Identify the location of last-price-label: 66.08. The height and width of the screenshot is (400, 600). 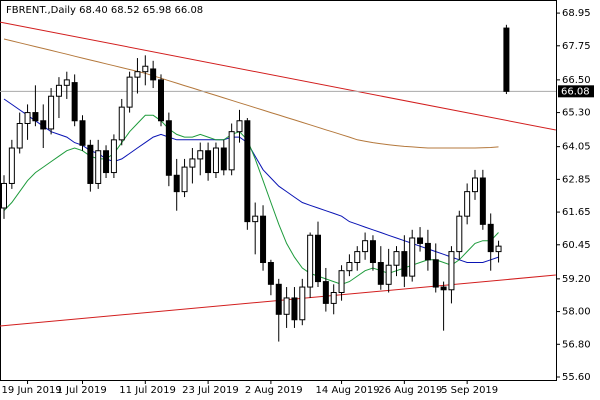
(575, 91).